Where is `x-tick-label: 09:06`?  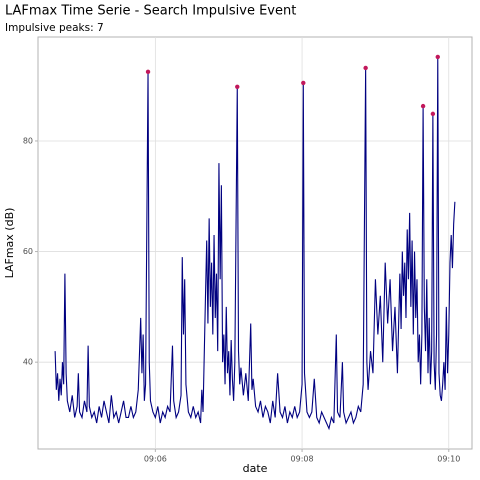 x-tick-label: 09:06 is located at coordinates (155, 459).